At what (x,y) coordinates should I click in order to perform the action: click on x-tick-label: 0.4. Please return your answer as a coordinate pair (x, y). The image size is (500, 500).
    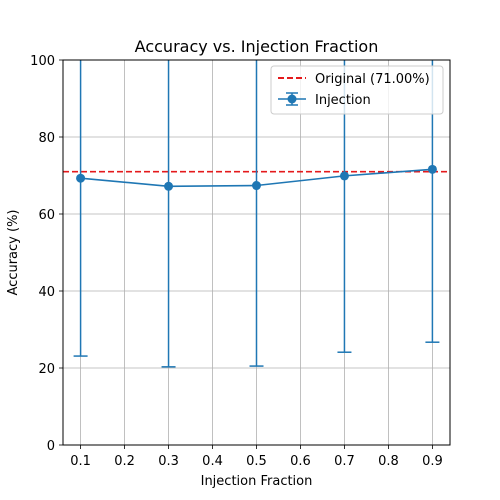
    Looking at the image, I should click on (212, 461).